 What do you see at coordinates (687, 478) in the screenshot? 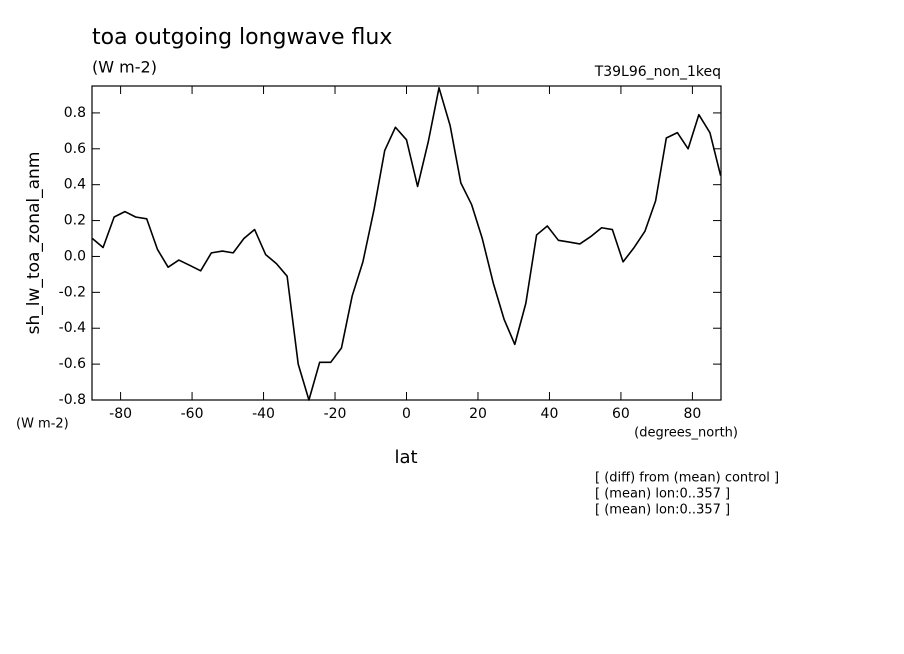
I see `note: [ (diff) from (mean) control ]` at bounding box center [687, 478].